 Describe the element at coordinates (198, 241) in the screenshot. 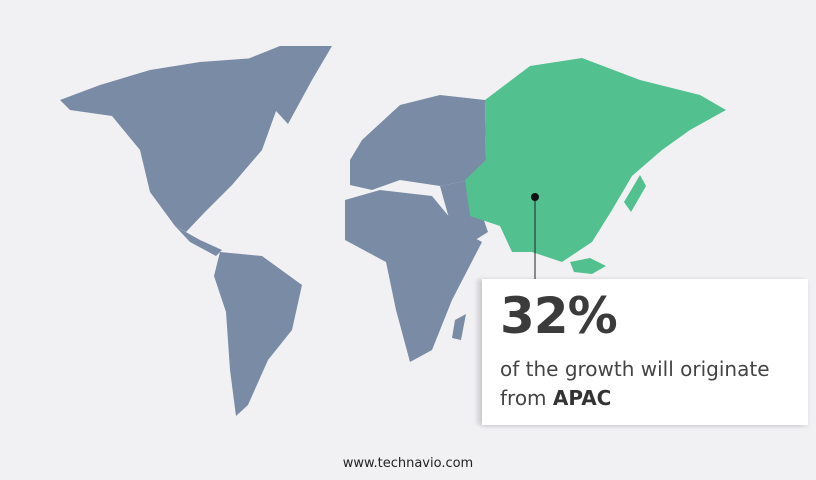

I see `central-america` at that location.